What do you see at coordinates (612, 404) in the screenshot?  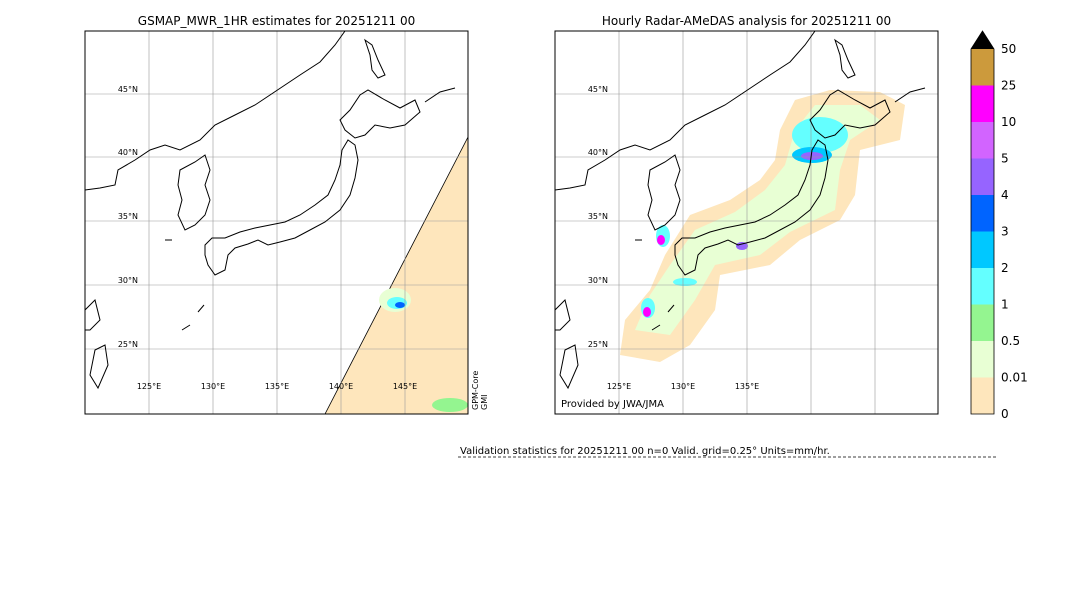 I see `credit: Provided by JWA/JMA` at bounding box center [612, 404].